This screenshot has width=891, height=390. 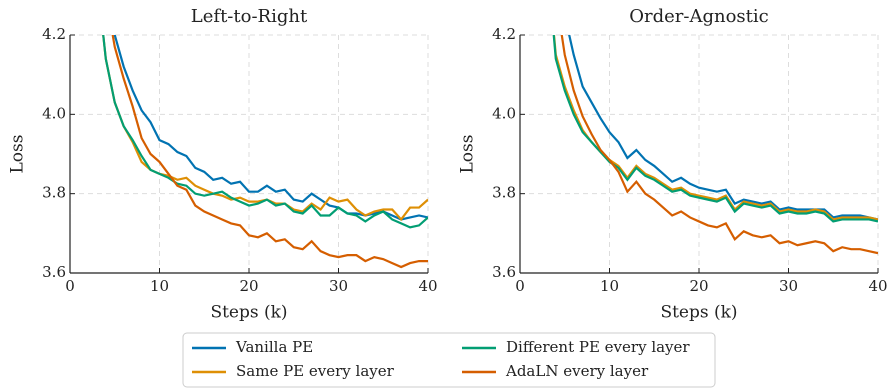 What do you see at coordinates (315, 371) in the screenshot?
I see `legend-label: Same PE every layer` at bounding box center [315, 371].